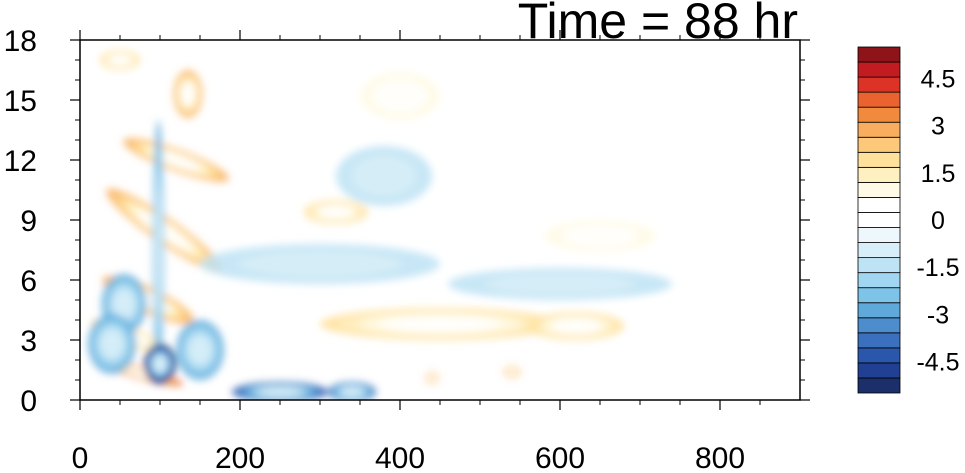  Describe the element at coordinates (28, 401) in the screenshot. I see `y-tick-label: 0` at that location.